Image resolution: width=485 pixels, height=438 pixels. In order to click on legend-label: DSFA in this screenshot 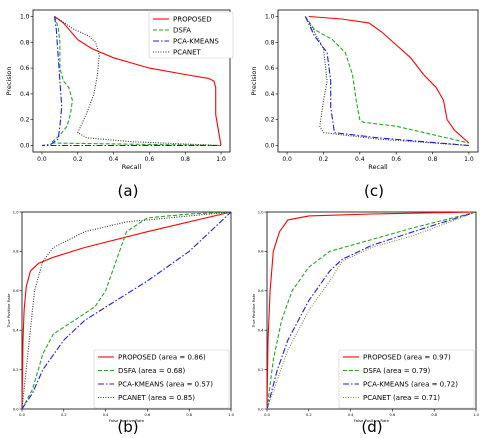, I will do `click(182, 30)`.